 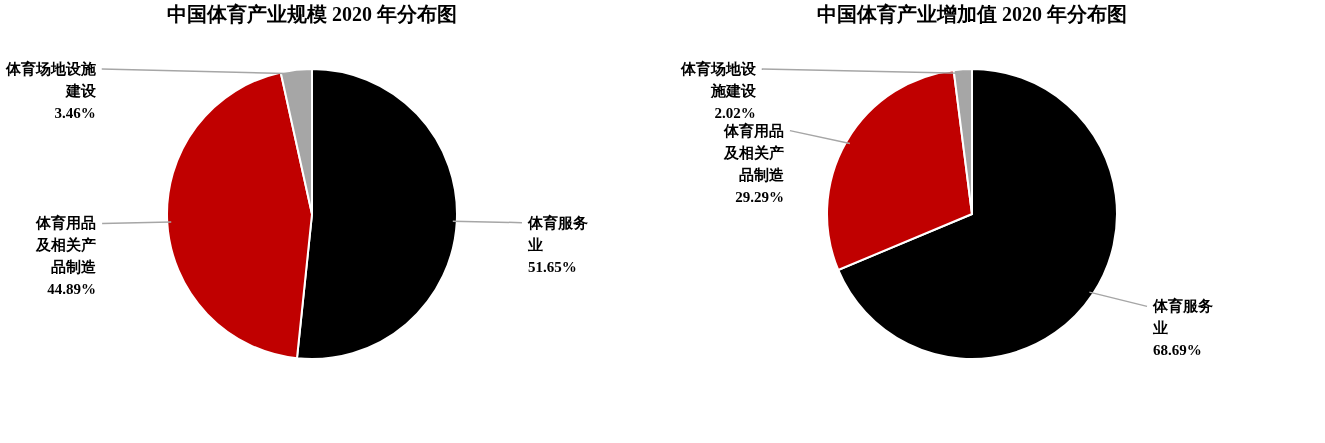 What do you see at coordinates (312, 14) in the screenshot?
I see `chart-title: 中国体育产业规模 2020 年分布图` at bounding box center [312, 14].